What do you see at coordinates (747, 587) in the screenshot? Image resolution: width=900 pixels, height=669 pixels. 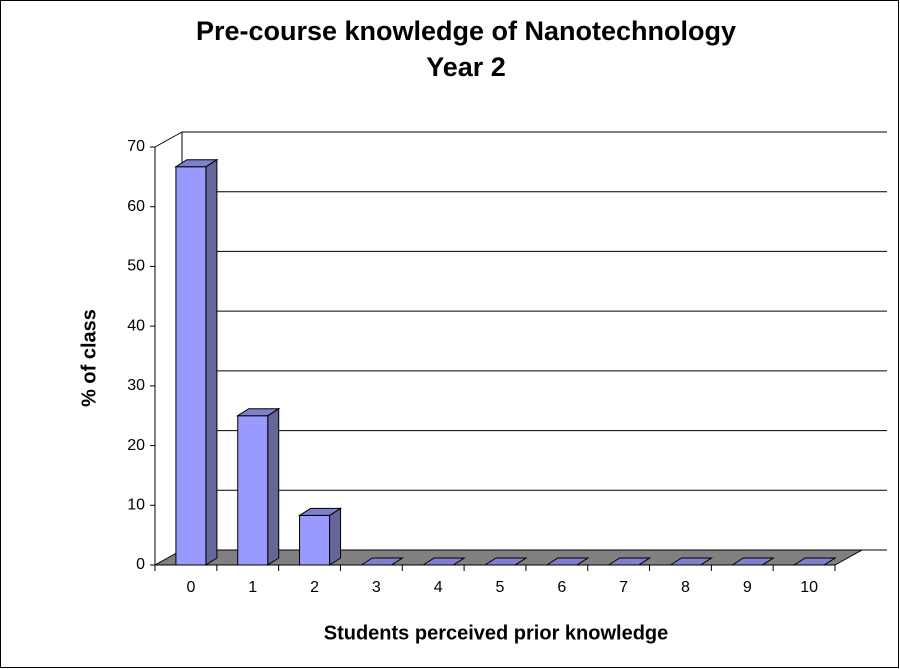 I see `x-tick-label: 9` at bounding box center [747, 587].